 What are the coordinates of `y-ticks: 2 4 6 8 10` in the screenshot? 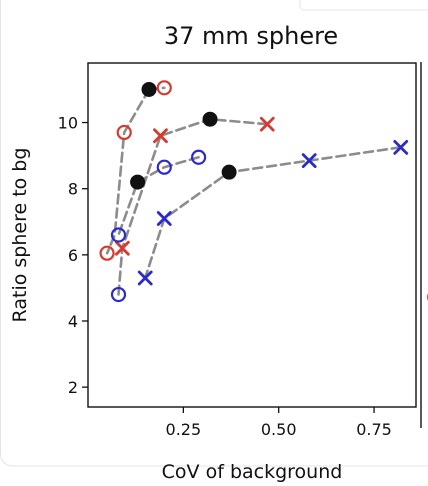 It's located at (73, 255).